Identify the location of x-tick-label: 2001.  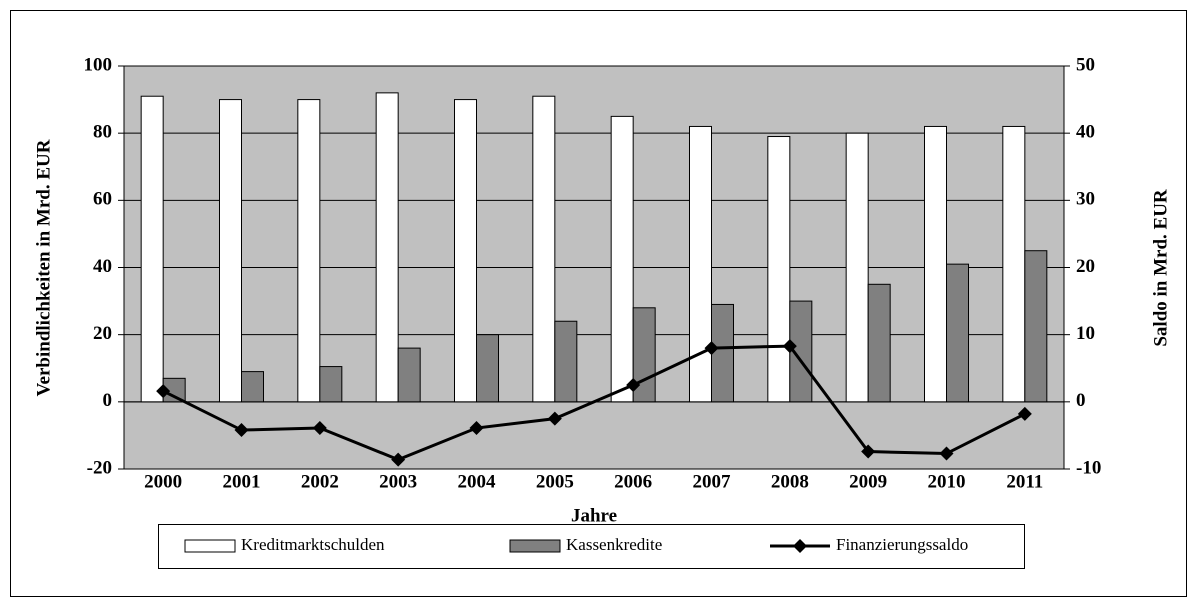
(242, 481).